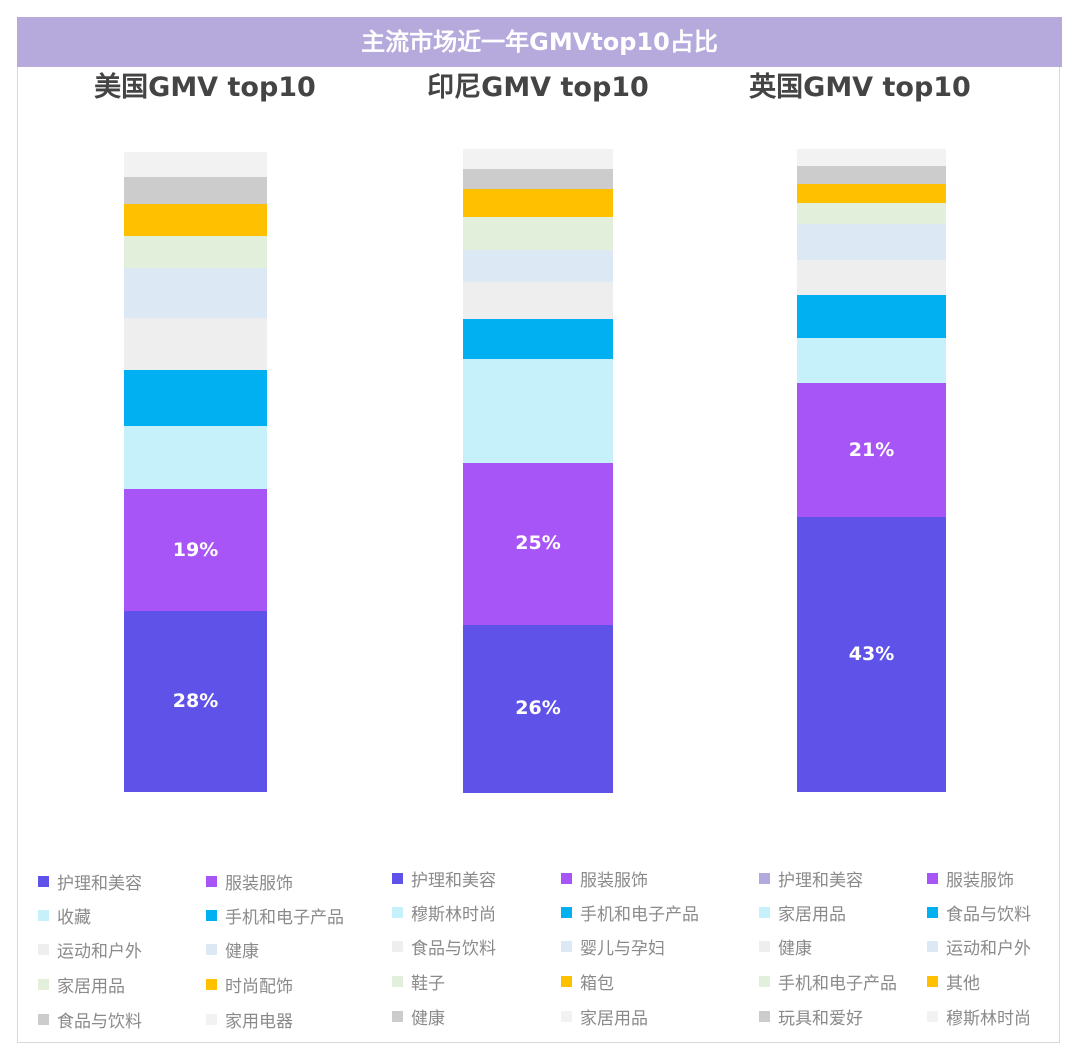  Describe the element at coordinates (74, 917) in the screenshot. I see `legend-label: 收藏` at that location.